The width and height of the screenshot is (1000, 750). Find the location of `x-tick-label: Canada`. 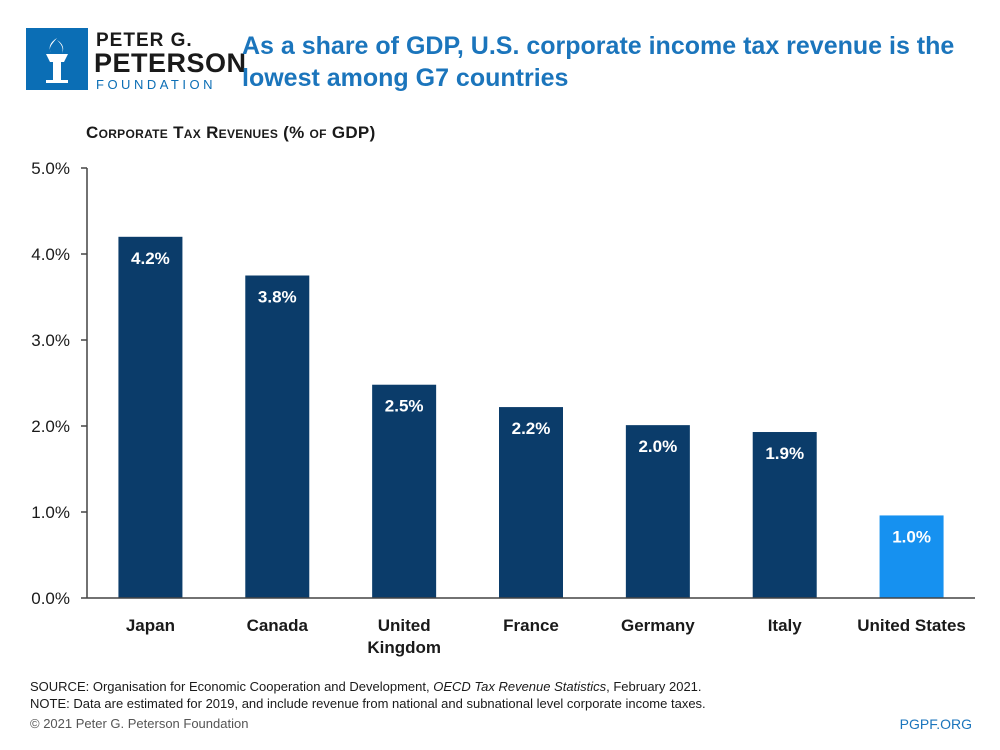

x-tick-label: Canada is located at coordinates (278, 625).